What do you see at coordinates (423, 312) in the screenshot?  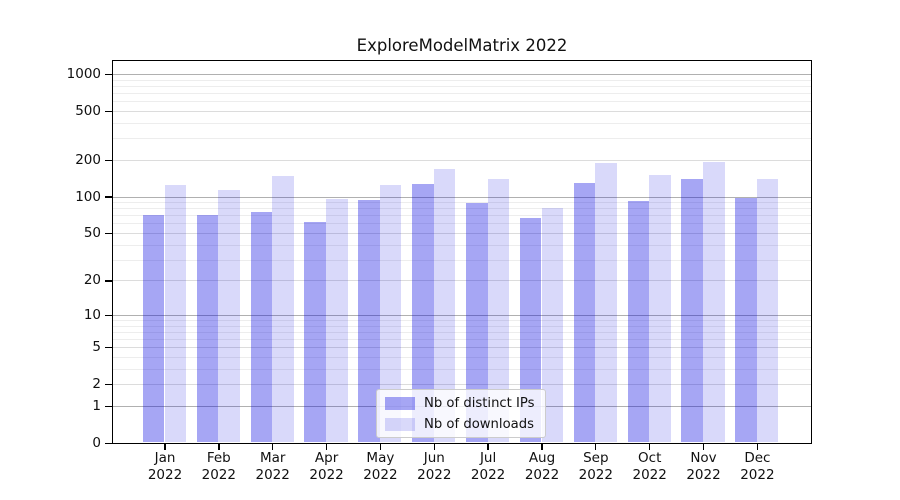 I see `bar-distinct-ips-jun` at bounding box center [423, 312].